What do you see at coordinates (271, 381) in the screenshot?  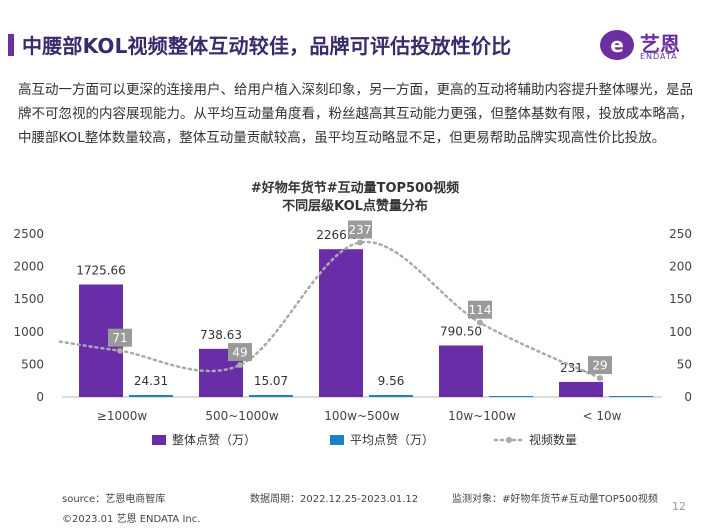 I see `data-label-avg-likes: 15.07` at bounding box center [271, 381].